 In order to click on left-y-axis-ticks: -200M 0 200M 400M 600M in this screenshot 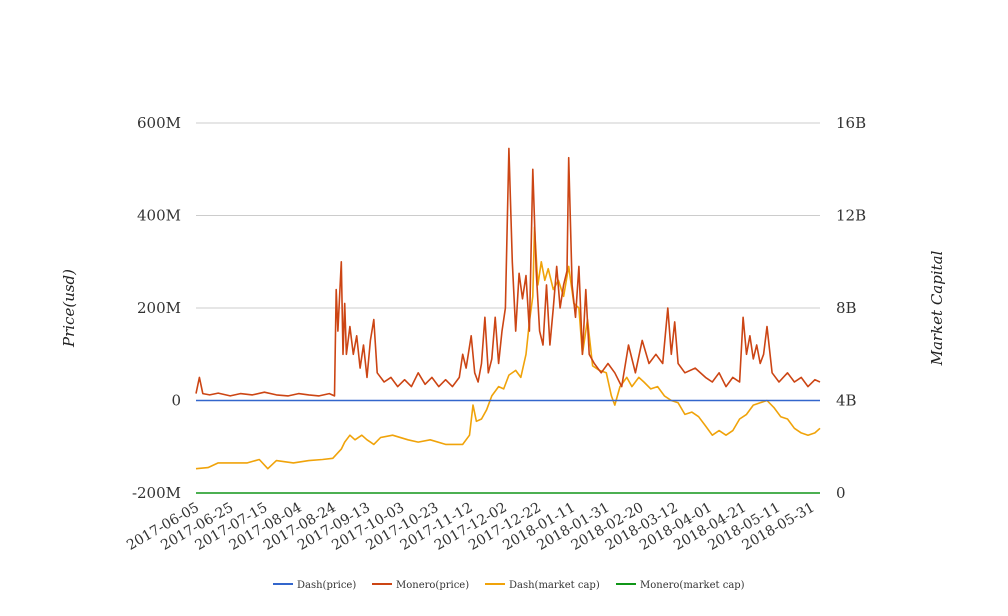, I will do `click(156, 308)`.